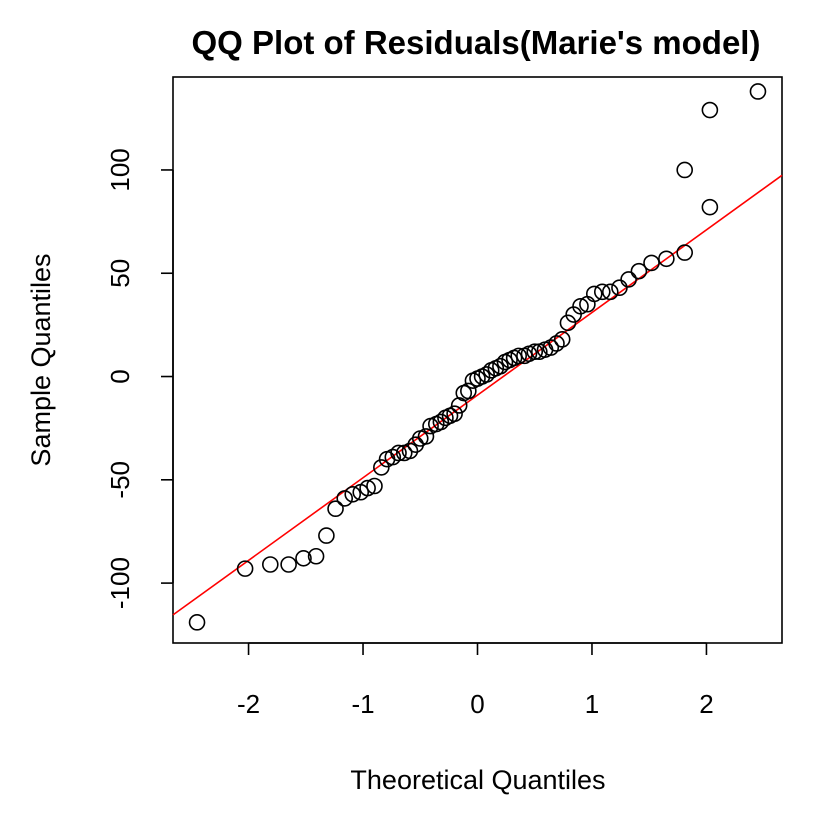 The image size is (820, 816). Describe the element at coordinates (706, 704) in the screenshot. I see `x-tick-label: 2` at that location.